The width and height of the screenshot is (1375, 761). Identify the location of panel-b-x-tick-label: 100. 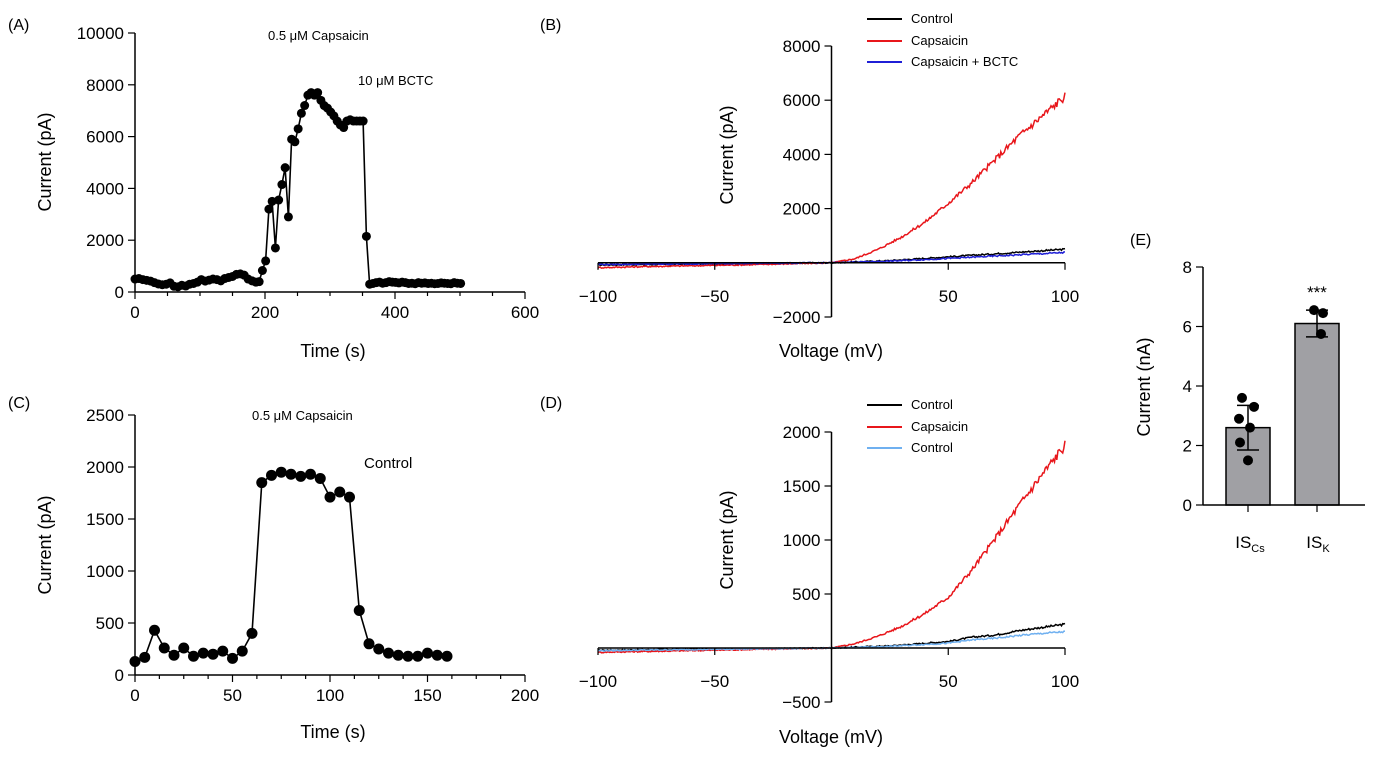
(1065, 296).